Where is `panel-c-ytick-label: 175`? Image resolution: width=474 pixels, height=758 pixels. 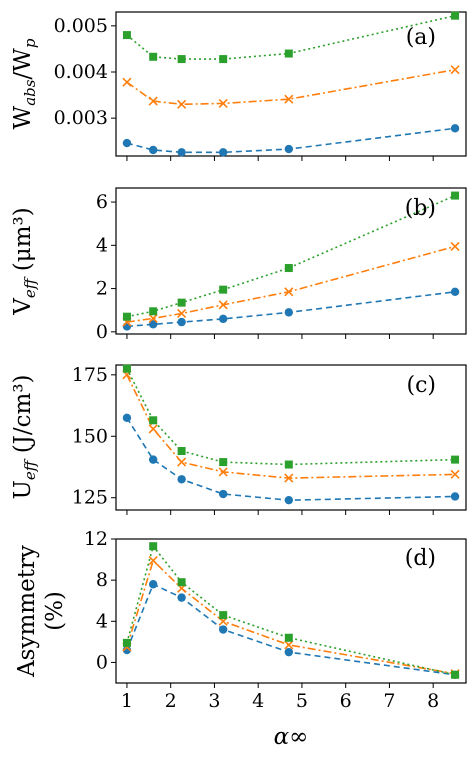 panel-c-ytick-label: 175 is located at coordinates (90, 375).